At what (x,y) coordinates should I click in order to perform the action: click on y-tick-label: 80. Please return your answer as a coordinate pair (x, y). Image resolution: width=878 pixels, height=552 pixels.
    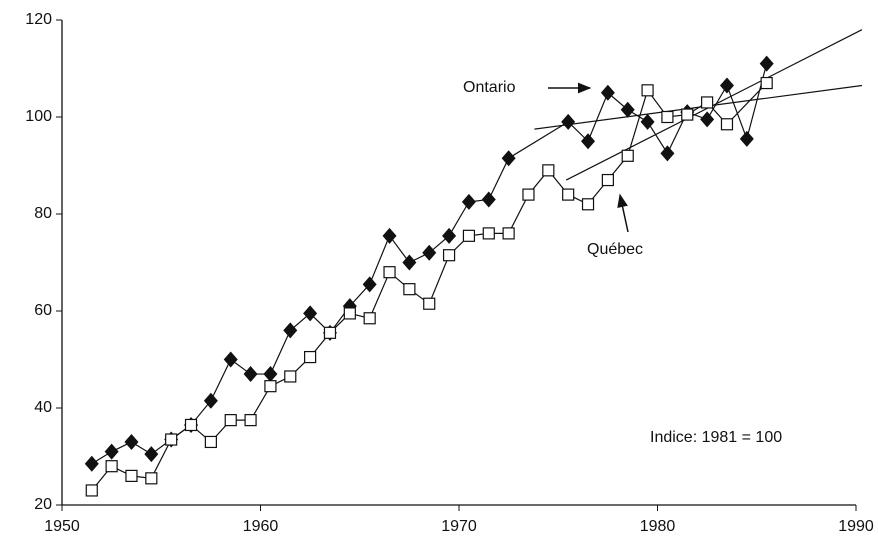
    Looking at the image, I should click on (43, 213).